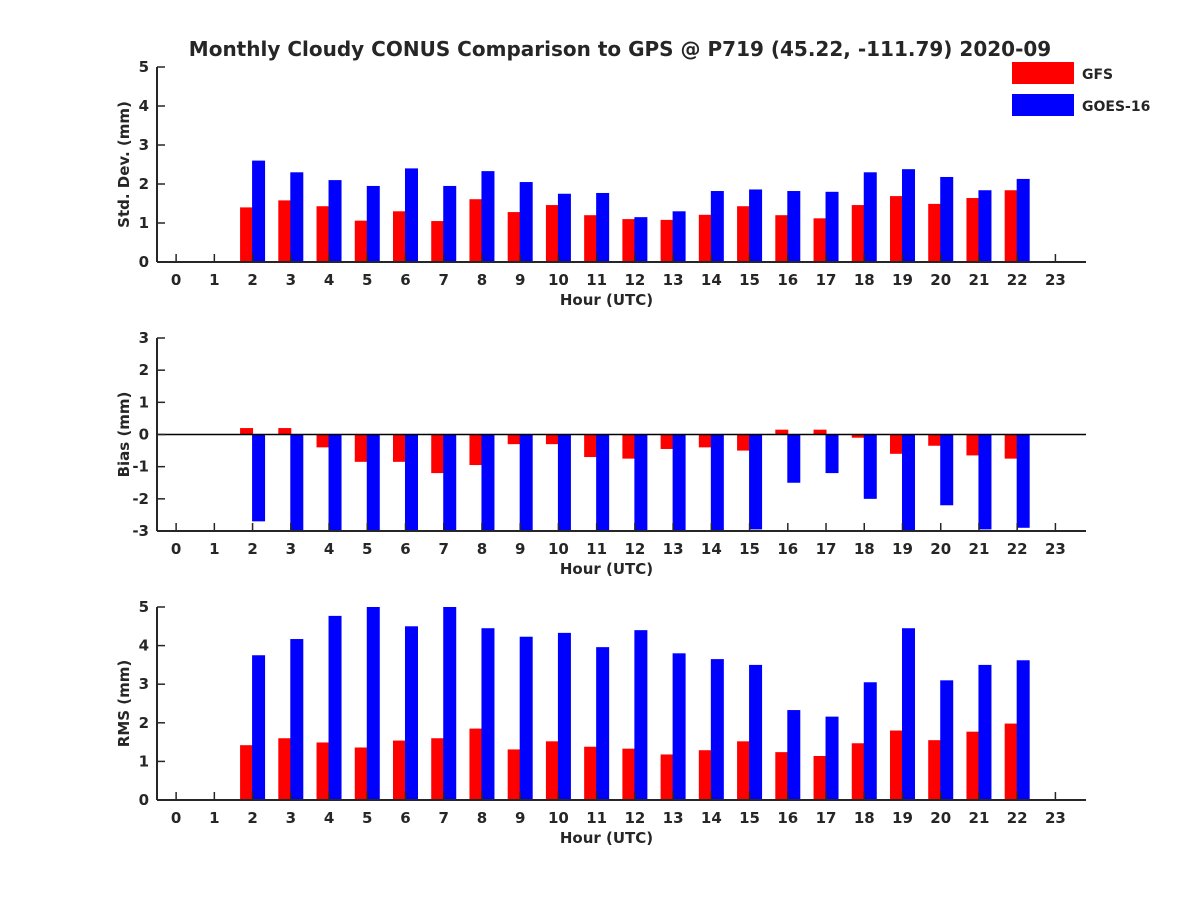  I want to click on x-axis-label: Hour (UTC), so click(606, 300).